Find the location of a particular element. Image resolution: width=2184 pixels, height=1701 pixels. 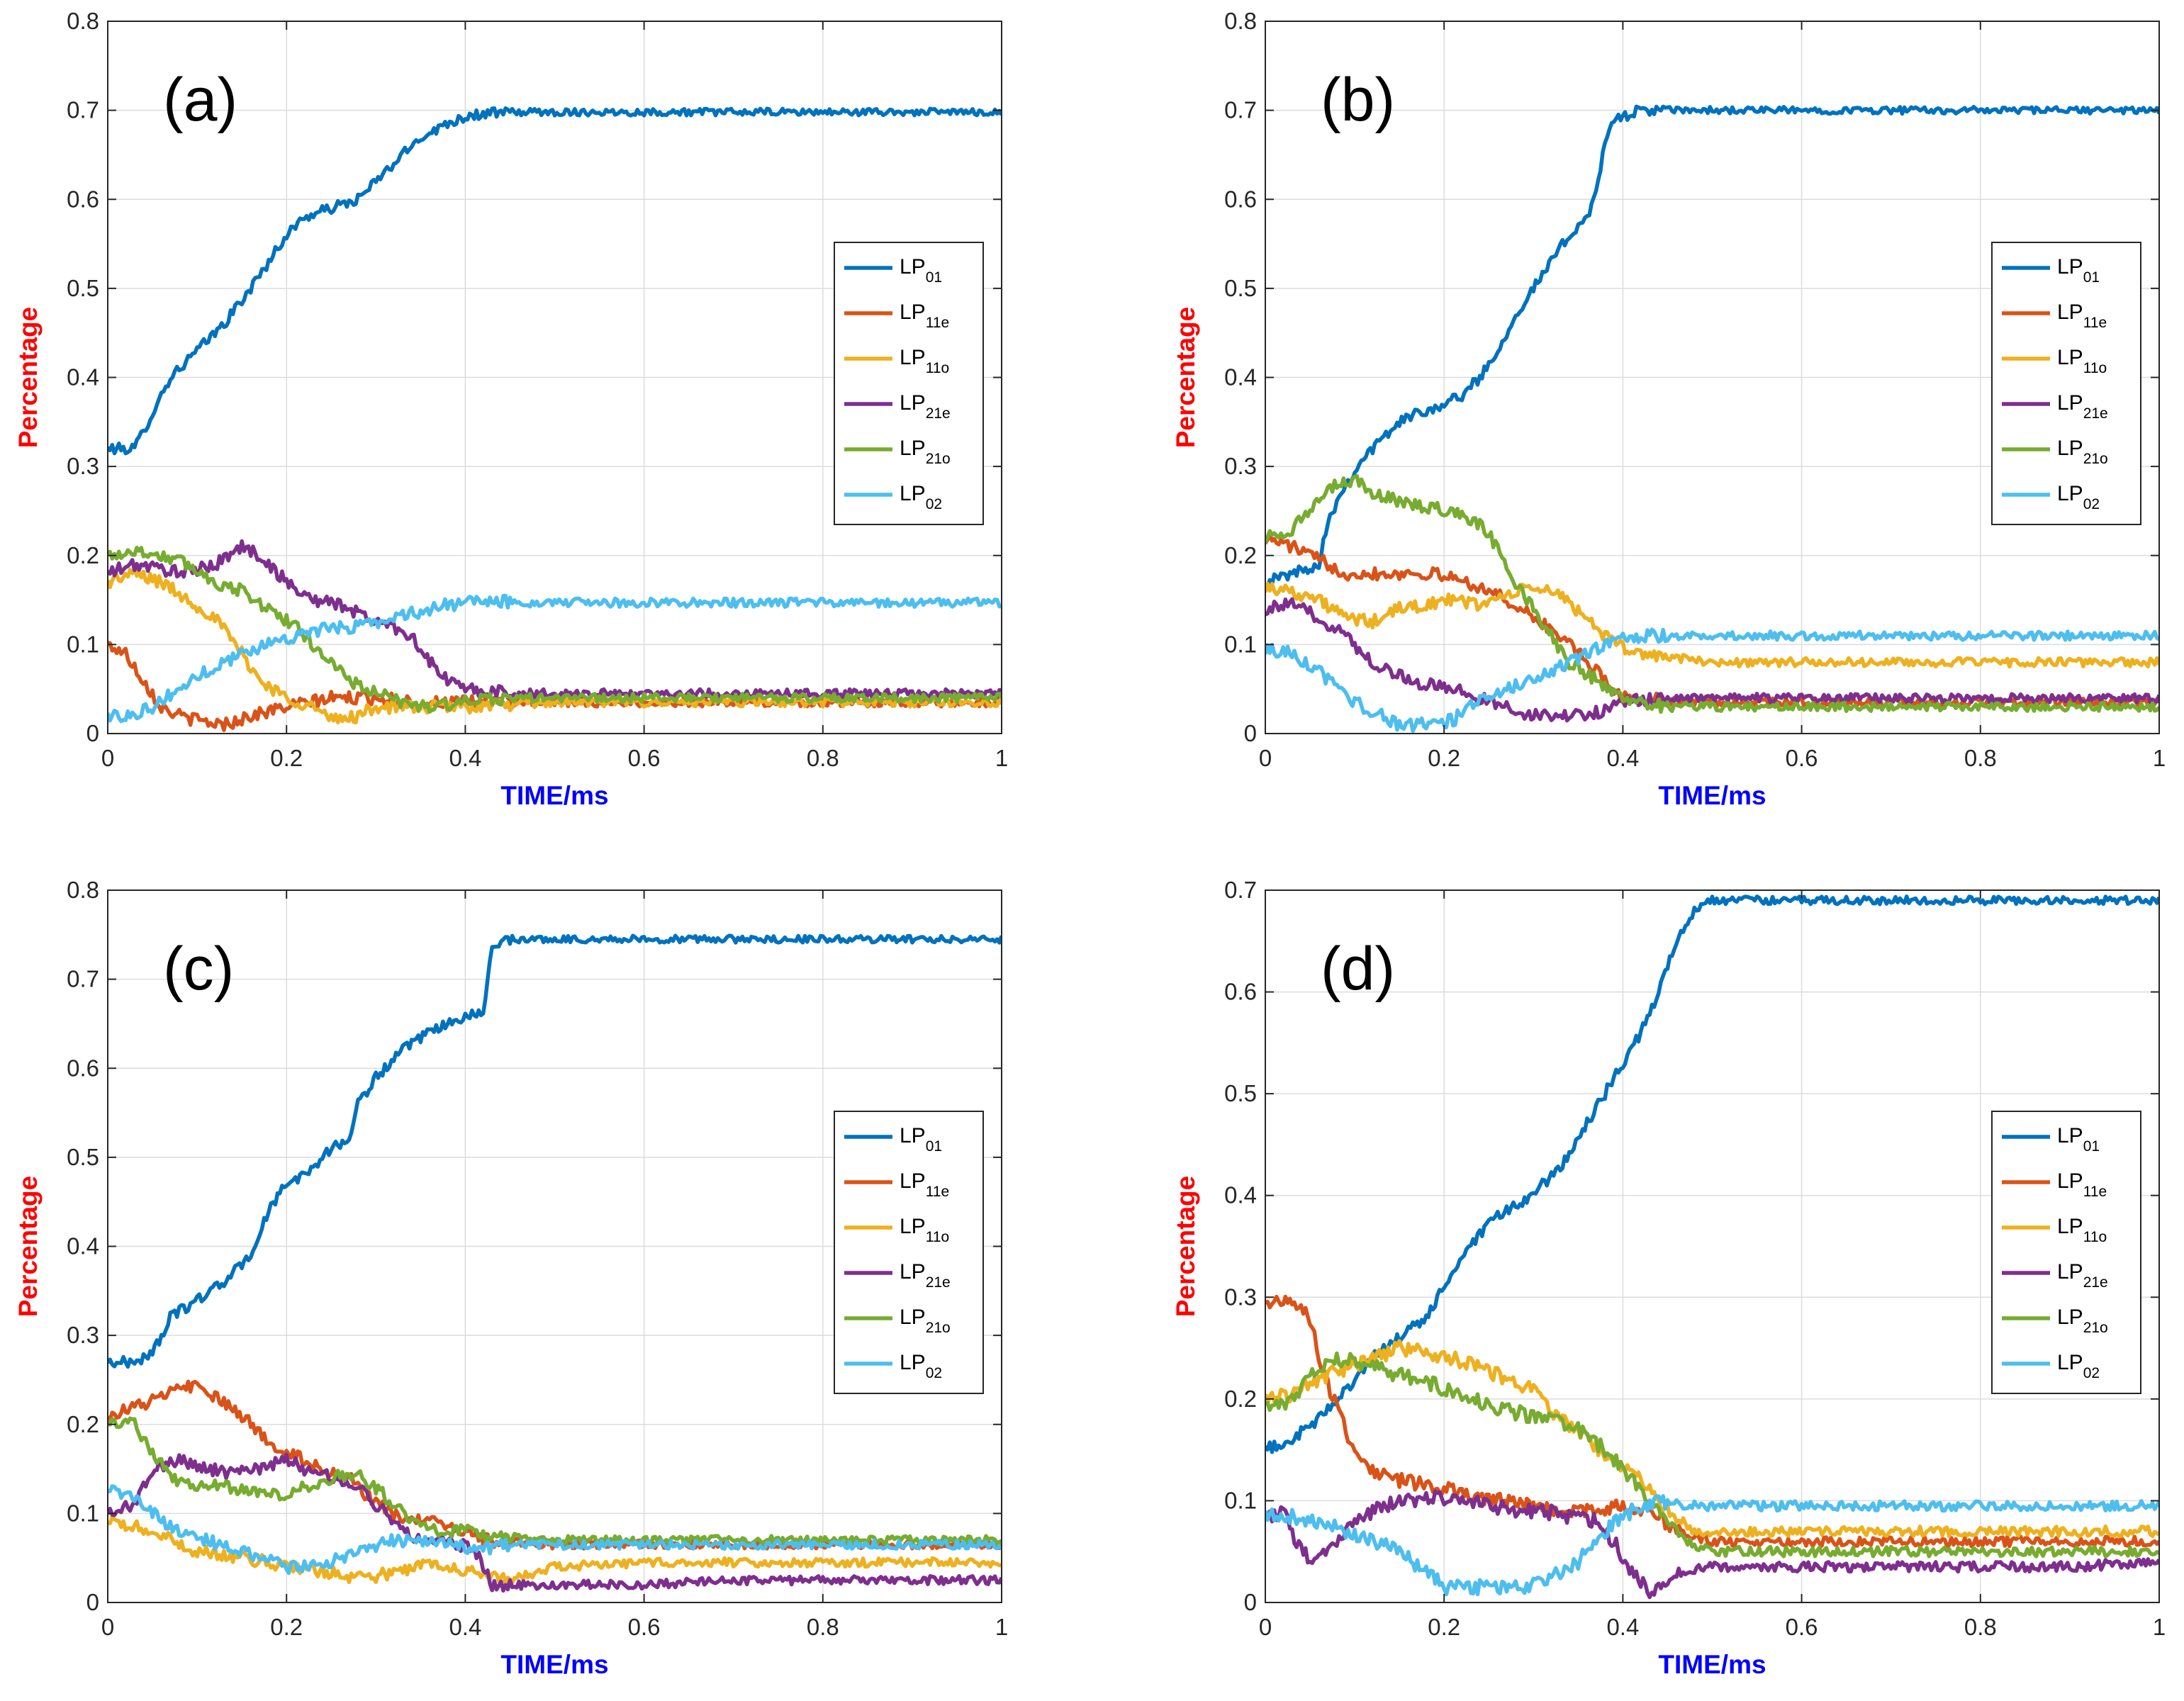

panel-label: (c) is located at coordinates (198, 969).